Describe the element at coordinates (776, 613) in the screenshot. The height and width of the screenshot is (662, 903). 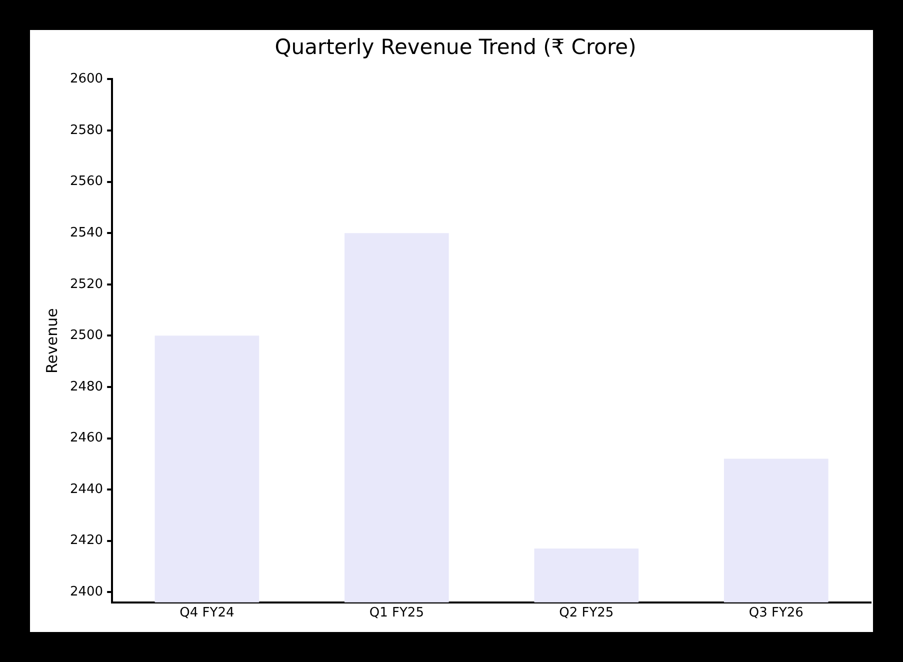
I see `x-tick-label: Q3 FY26` at that location.